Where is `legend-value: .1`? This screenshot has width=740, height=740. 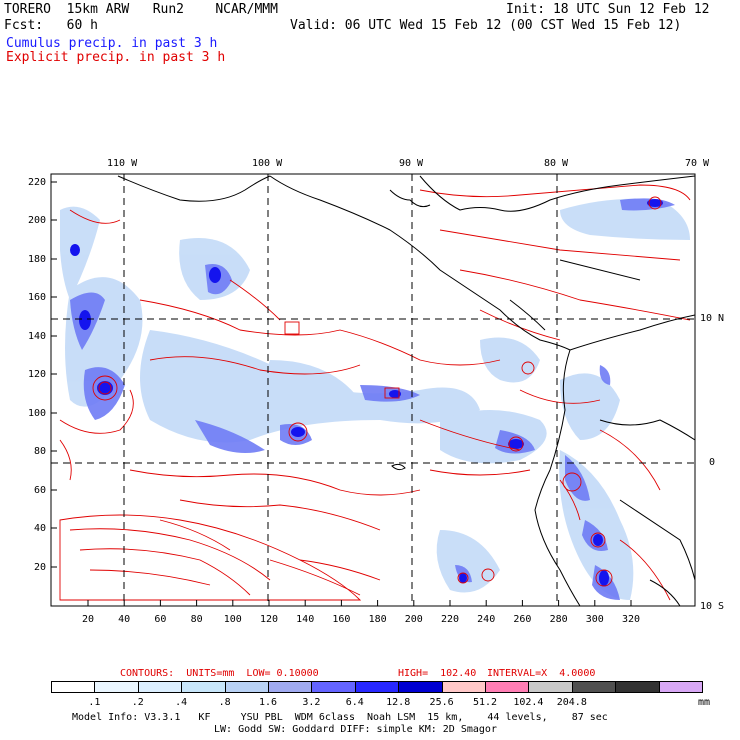 legend-value: .1 is located at coordinates (94, 702).